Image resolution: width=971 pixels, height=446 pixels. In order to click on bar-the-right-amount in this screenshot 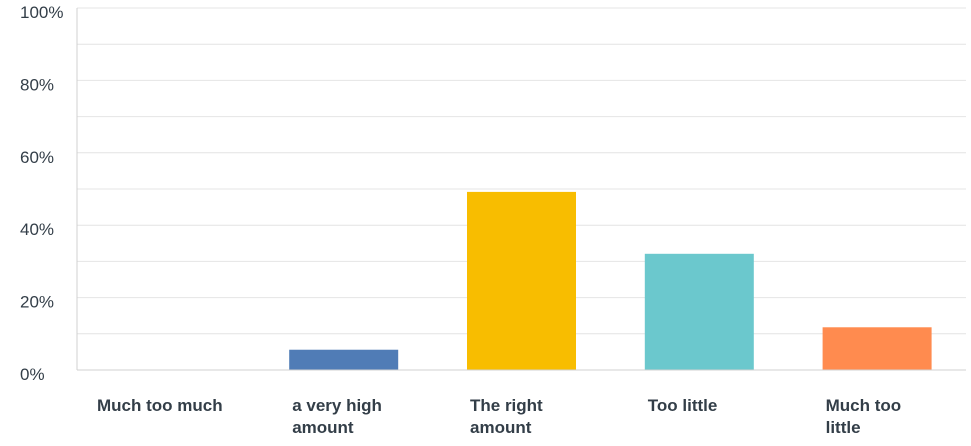, I will do `click(521, 280)`.